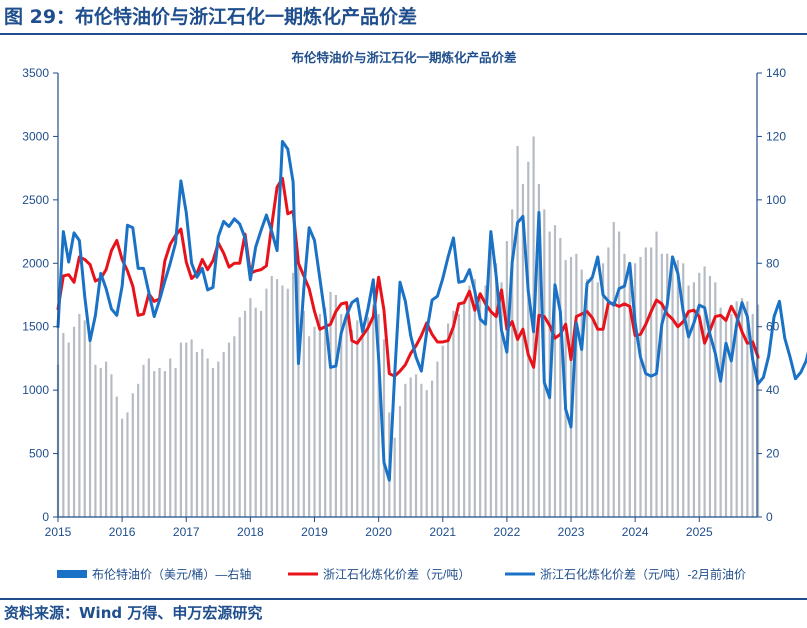  Describe the element at coordinates (171, 574) in the screenshot. I see `legend-brent-label: 布伦特油价（美元/桶）—右轴` at that location.